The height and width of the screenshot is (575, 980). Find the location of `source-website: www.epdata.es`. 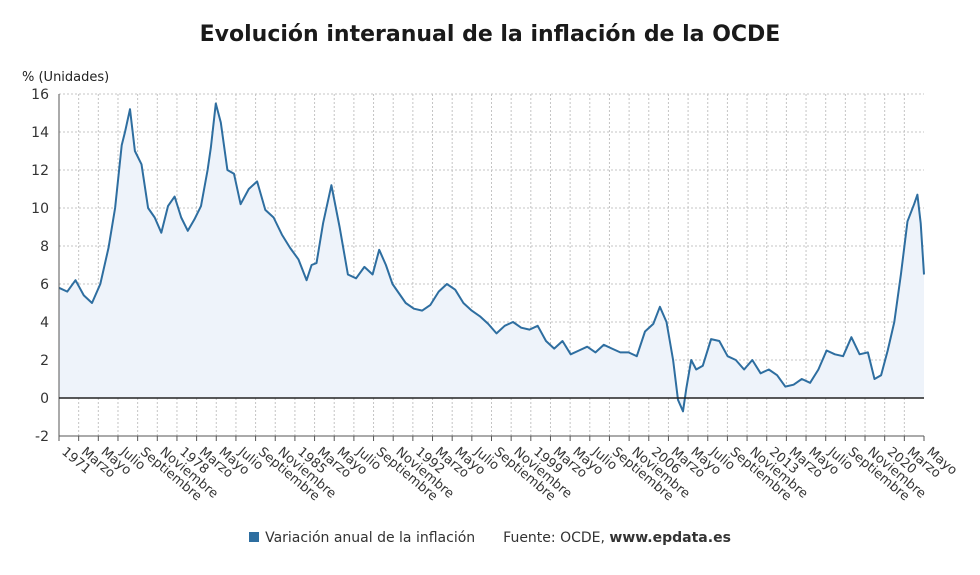

source-website: www.epdata.es is located at coordinates (670, 538).